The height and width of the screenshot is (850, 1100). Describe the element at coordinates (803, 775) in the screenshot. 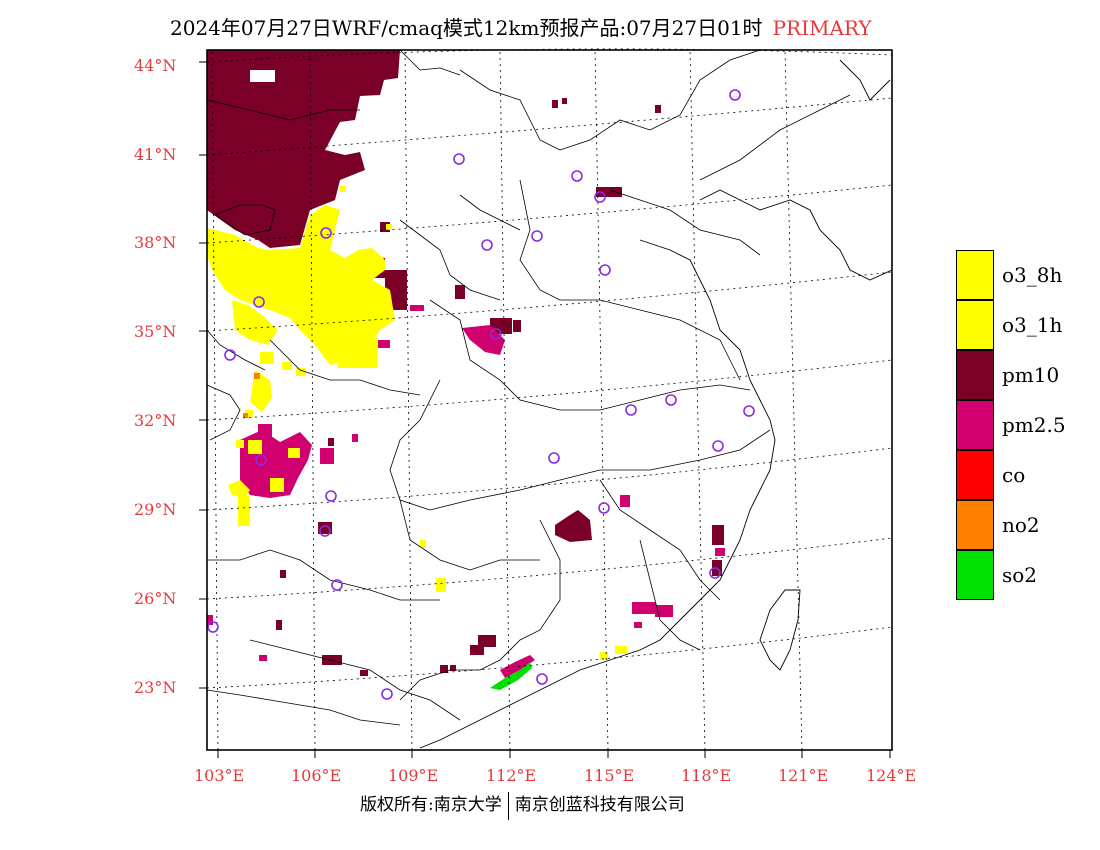

I see `lon-label-121: 121°E` at that location.